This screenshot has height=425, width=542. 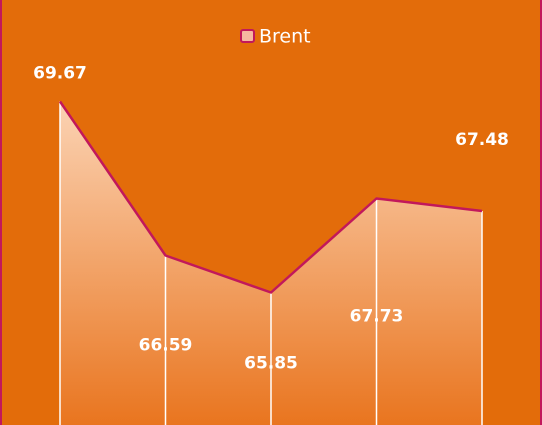 What do you see at coordinates (271, 364) in the screenshot?
I see `value-label: 65.85` at bounding box center [271, 364].